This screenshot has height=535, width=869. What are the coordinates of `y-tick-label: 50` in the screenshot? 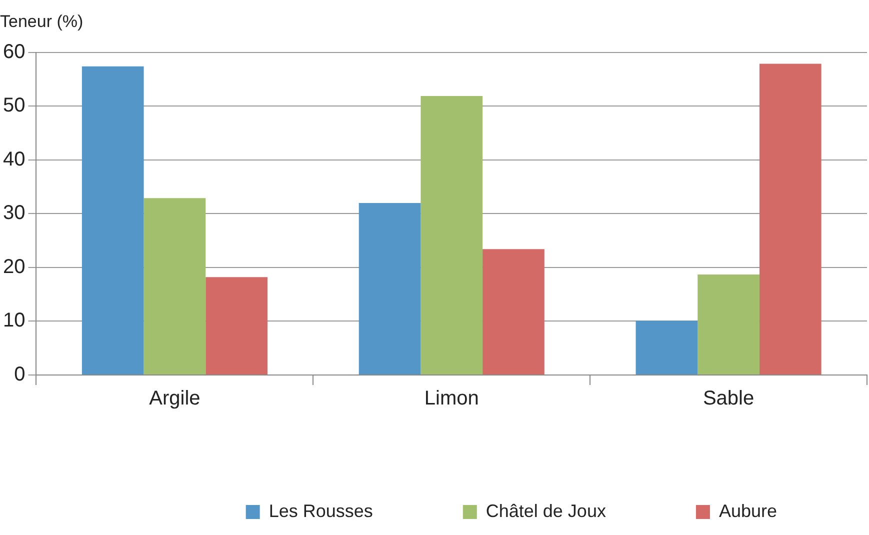 It's located at (14, 105).